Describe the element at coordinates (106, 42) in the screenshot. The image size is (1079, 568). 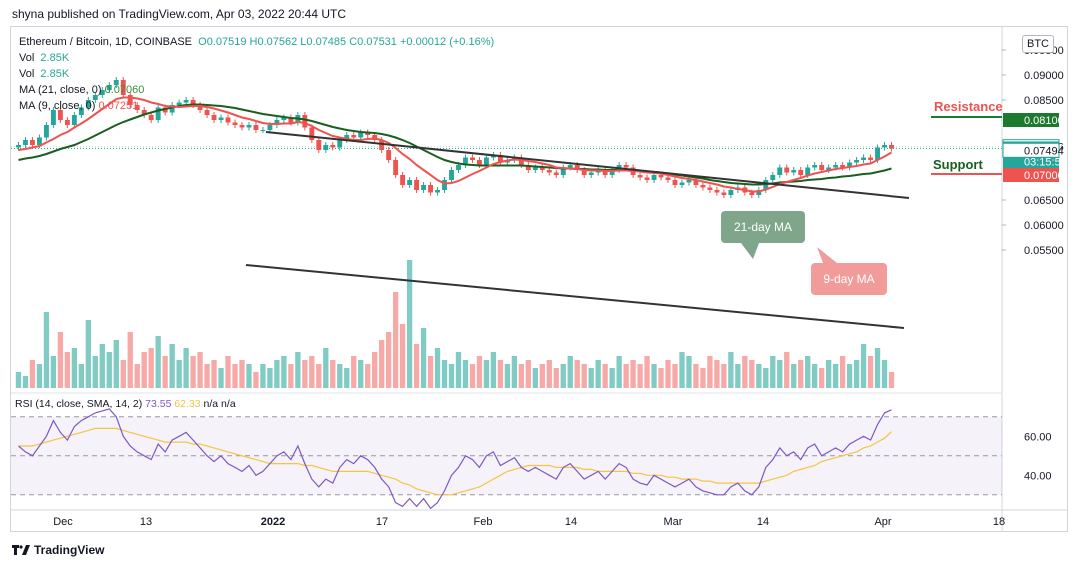
I see `legend-symbol: Ethereum / Bitcoin, 1D, COINBASE` at that location.